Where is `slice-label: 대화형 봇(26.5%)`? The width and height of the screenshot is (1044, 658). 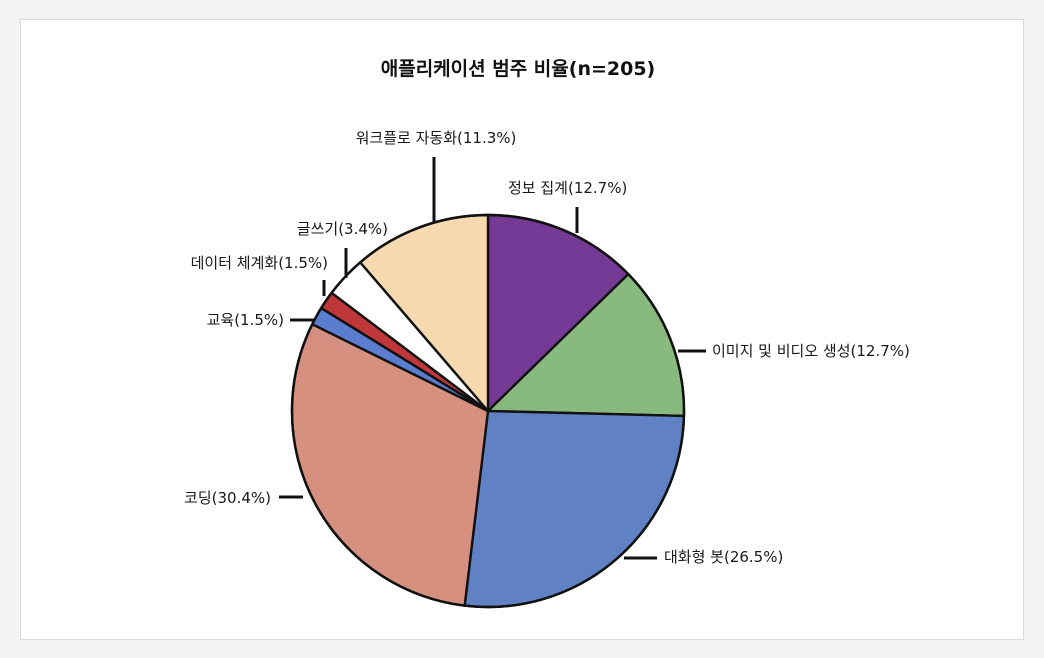 slice-label: 대화형 봇(26.5%) is located at coordinates (723, 557).